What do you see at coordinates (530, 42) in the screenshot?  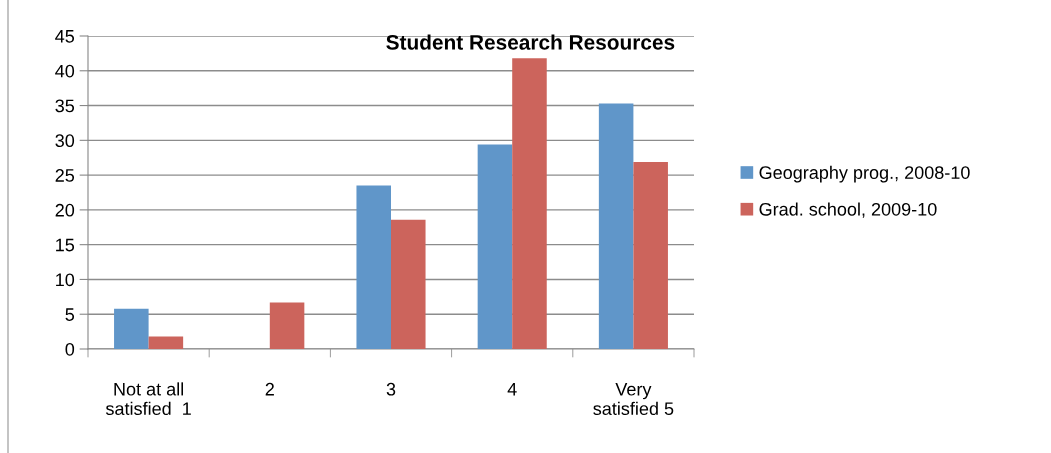 I see `chart-title: Student Research Resources` at bounding box center [530, 42].